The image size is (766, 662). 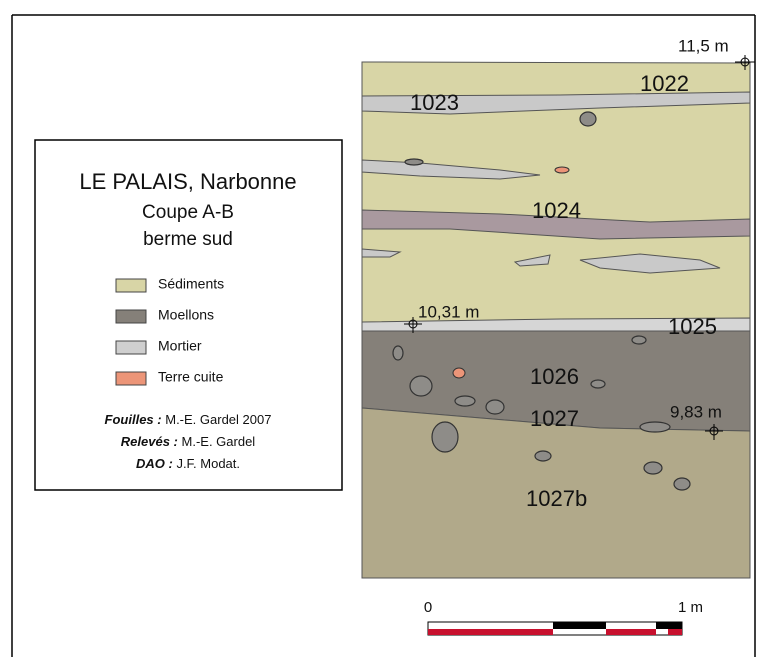 What do you see at coordinates (154, 463) in the screenshot?
I see `credit-role: DAO :` at bounding box center [154, 463].